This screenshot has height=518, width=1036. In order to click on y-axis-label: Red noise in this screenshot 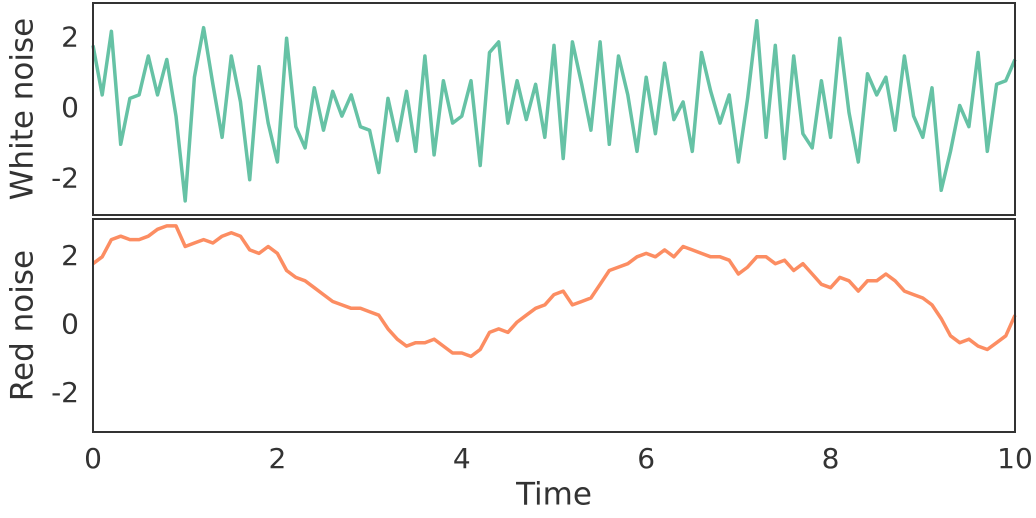, I will do `click(23, 325)`.